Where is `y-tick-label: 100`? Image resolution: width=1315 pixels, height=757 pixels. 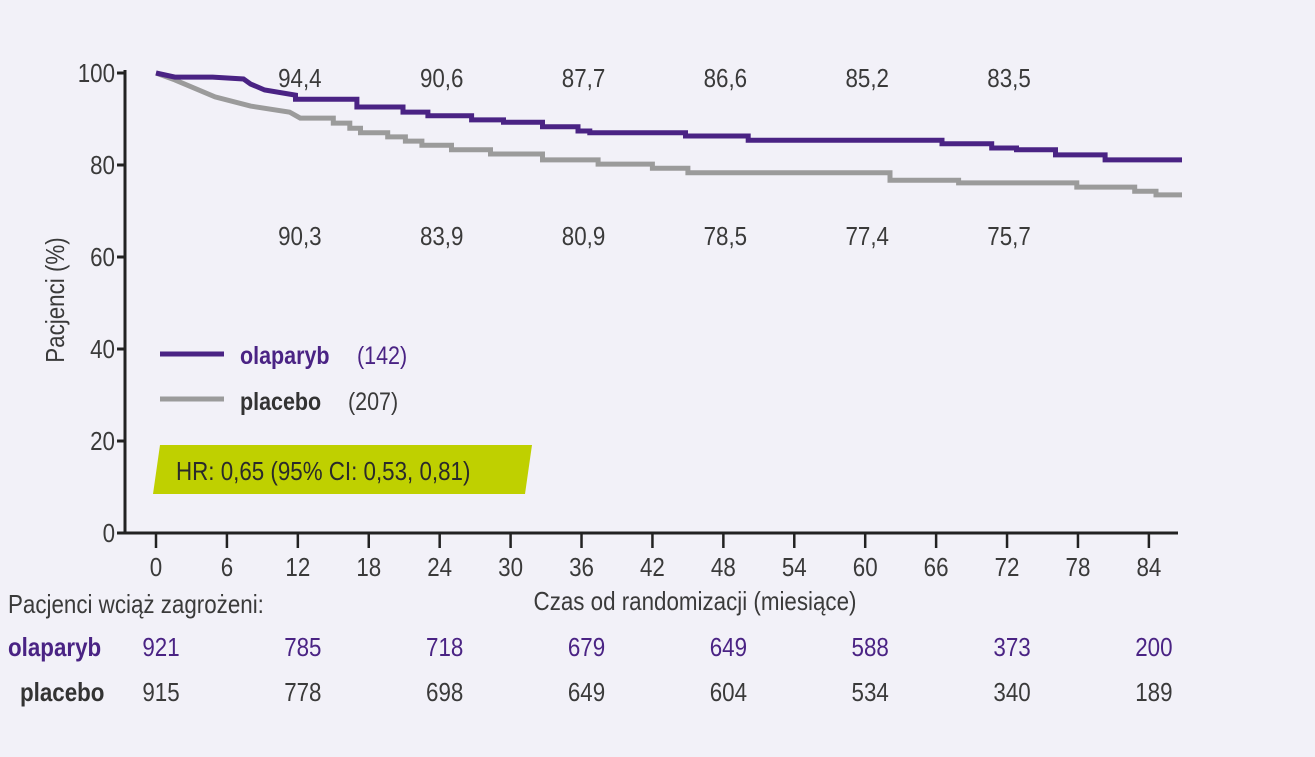
y-tick-label: 100 is located at coordinates (96, 73).